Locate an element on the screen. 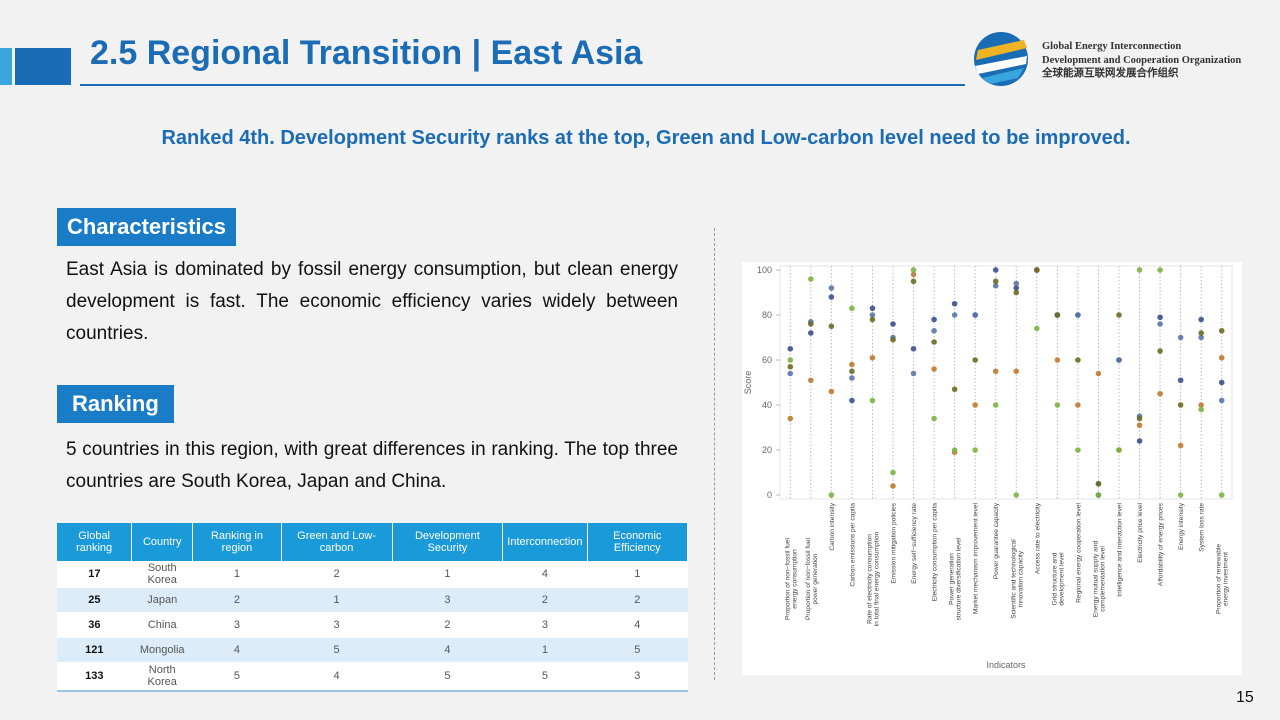  table-cell: 36 is located at coordinates (94, 625).